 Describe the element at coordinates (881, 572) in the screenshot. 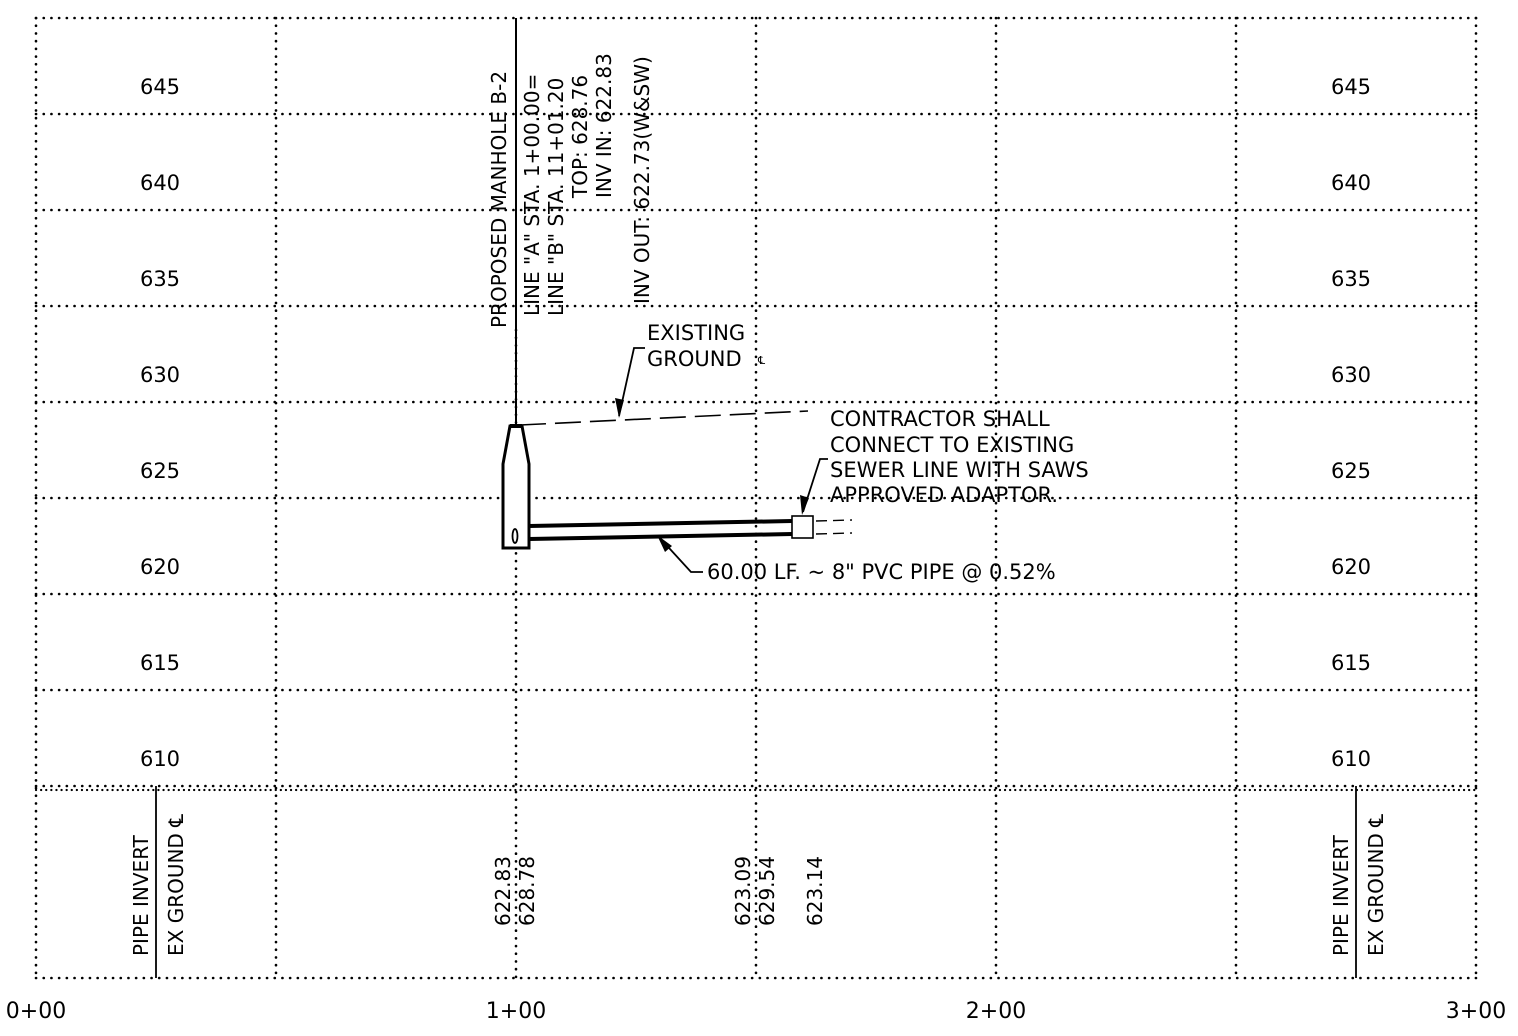

I see `pipe-label: 60.00 LF. ~ 8" PVC PIPE @ 0.52%` at that location.